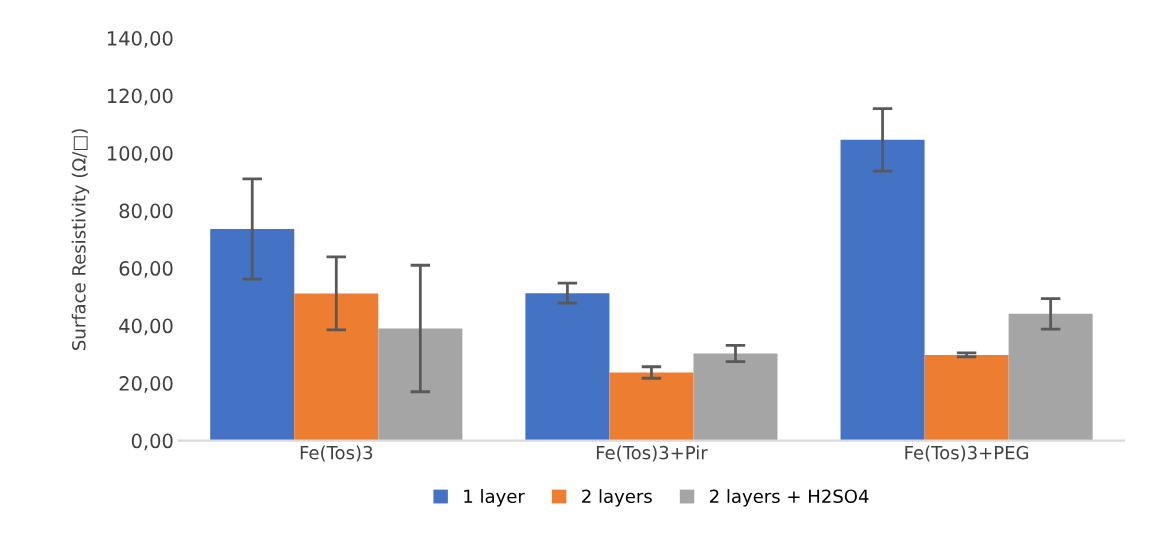  I want to click on legend-label: 1 layer, so click(494, 498).